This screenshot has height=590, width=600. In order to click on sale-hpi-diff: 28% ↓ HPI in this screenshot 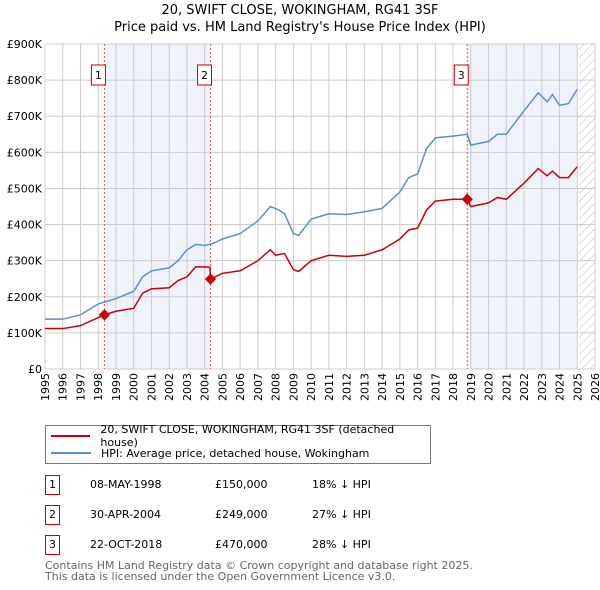, I will do `click(341, 544)`.